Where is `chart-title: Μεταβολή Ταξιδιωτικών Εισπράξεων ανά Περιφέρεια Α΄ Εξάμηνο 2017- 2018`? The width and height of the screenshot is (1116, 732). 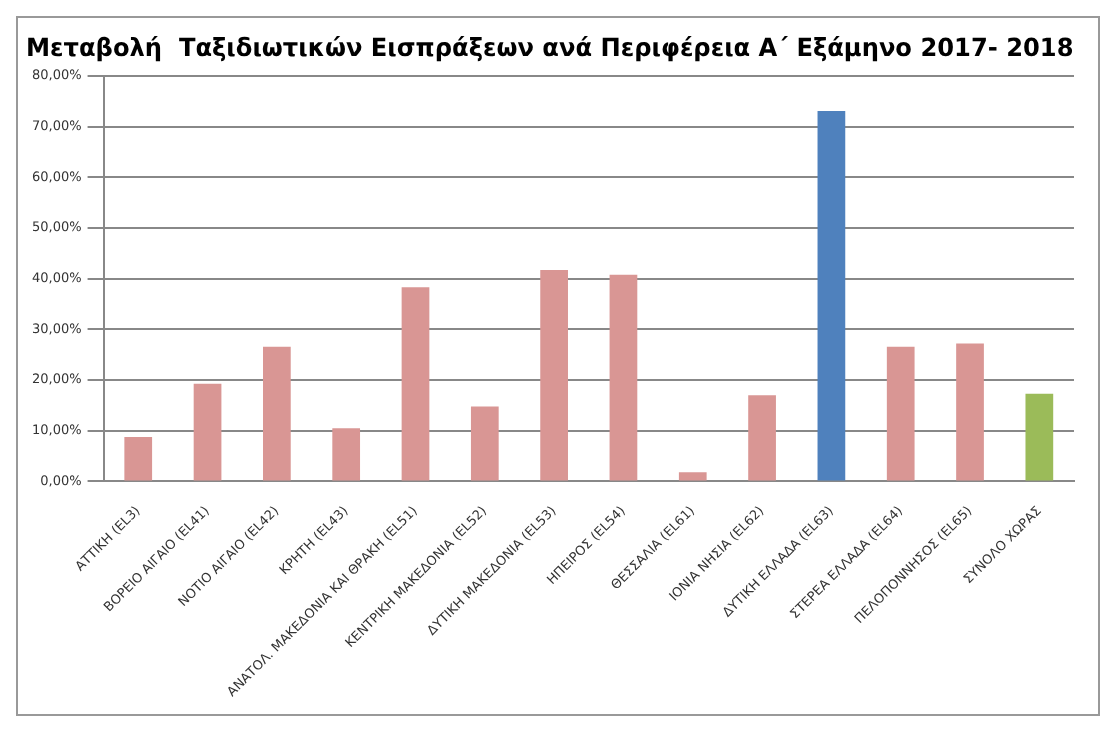
chart-title: Μεταβολή Ταξιδιωτικών Εισπράξεων ανά Περιφέρεια Α΄ Εξάμηνο 2017- 2018 is located at coordinates (550, 47).